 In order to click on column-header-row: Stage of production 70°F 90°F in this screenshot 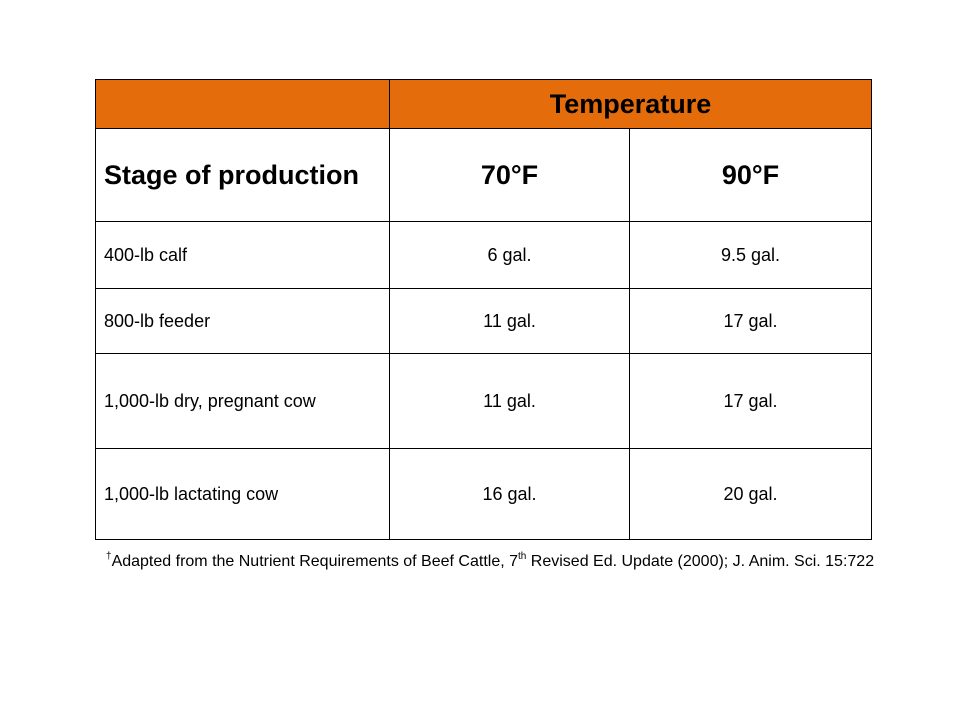, I will do `click(483, 175)`.